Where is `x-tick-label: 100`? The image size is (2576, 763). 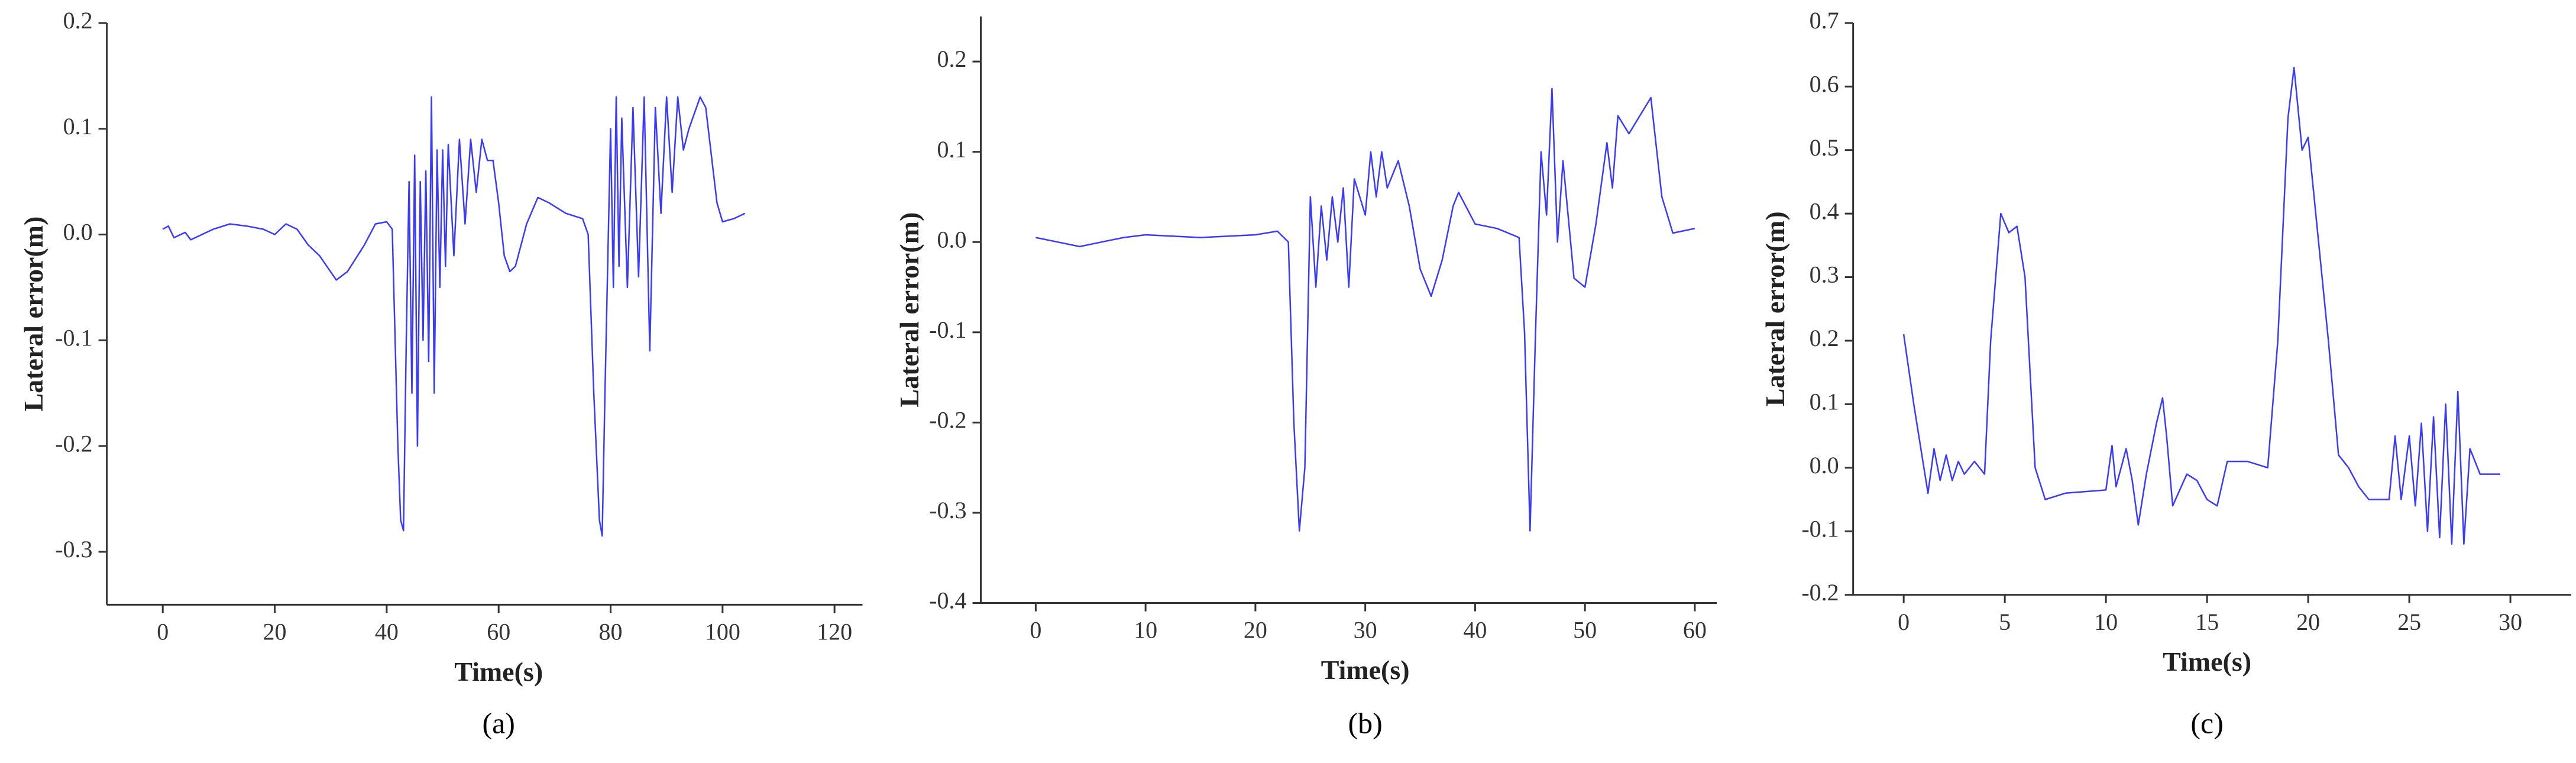 x-tick-label: 100 is located at coordinates (723, 631).